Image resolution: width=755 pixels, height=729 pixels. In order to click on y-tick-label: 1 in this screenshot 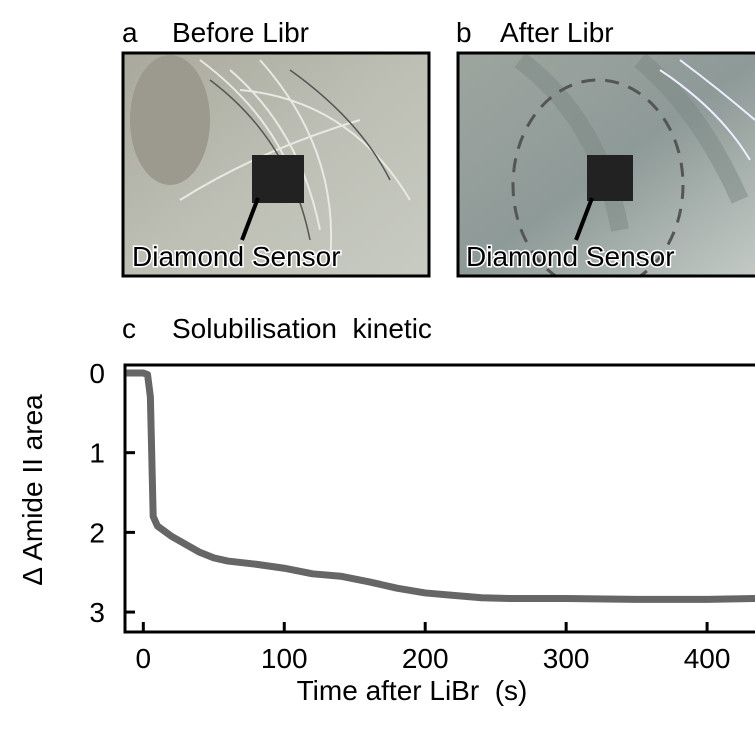, I will do `click(97, 453)`.